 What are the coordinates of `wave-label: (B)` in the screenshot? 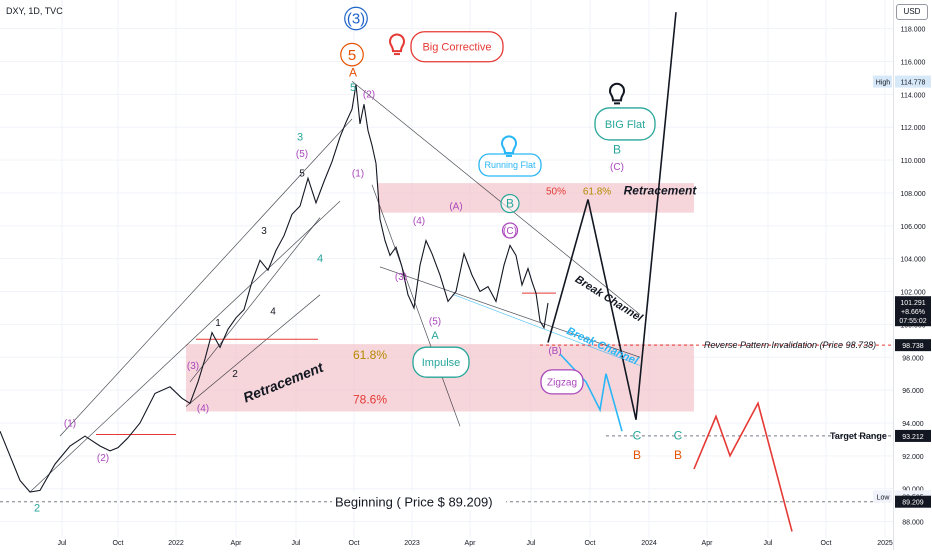 It's located at (554, 351).